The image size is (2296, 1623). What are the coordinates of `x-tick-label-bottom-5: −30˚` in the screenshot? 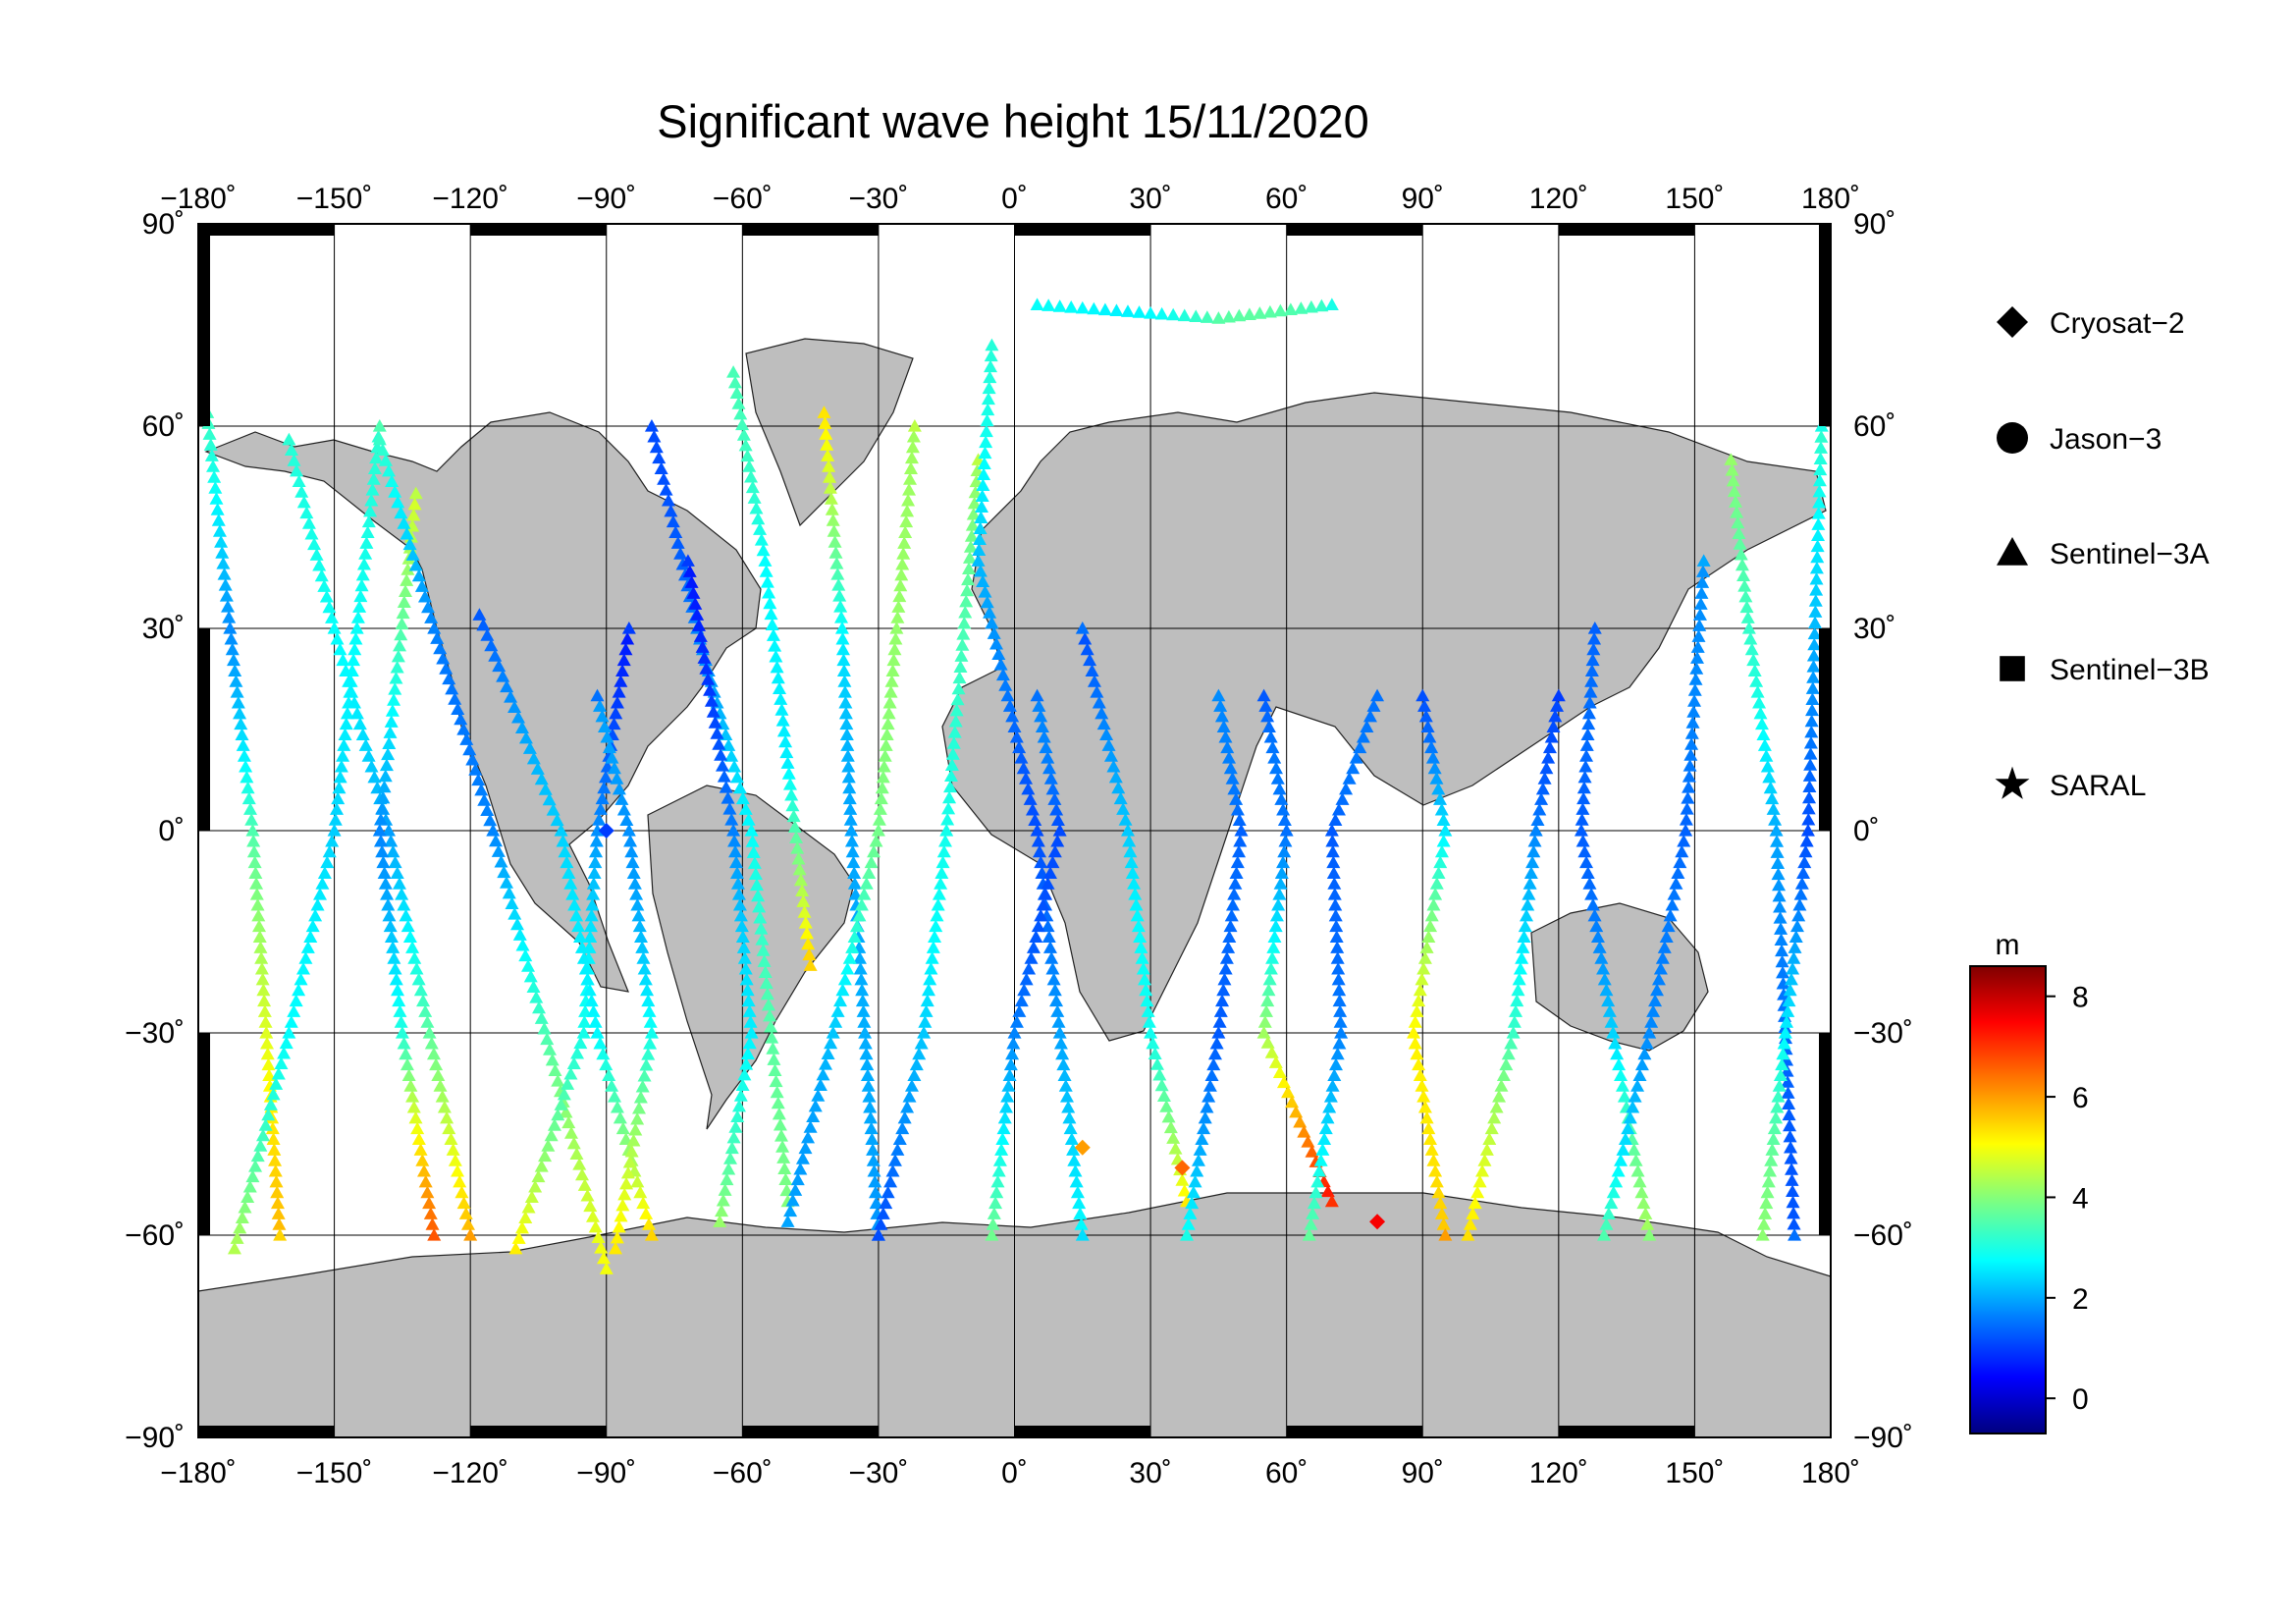 It's located at (878, 1473).